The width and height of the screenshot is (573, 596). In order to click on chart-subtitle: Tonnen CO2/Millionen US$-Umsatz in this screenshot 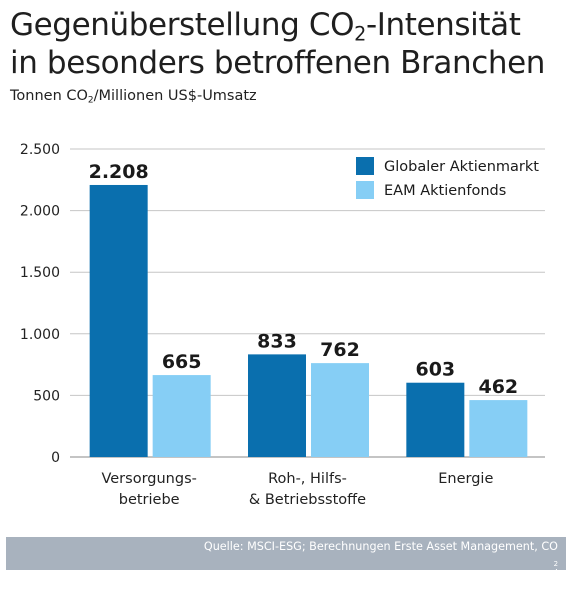, I will do `click(133, 97)`.